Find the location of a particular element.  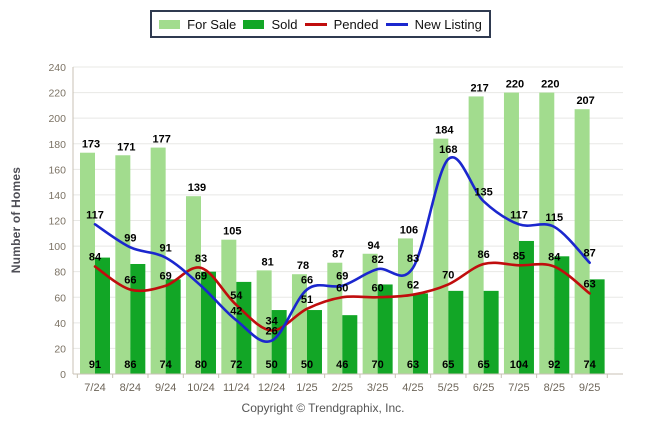

x-category-label: 10/24 is located at coordinates (201, 388).